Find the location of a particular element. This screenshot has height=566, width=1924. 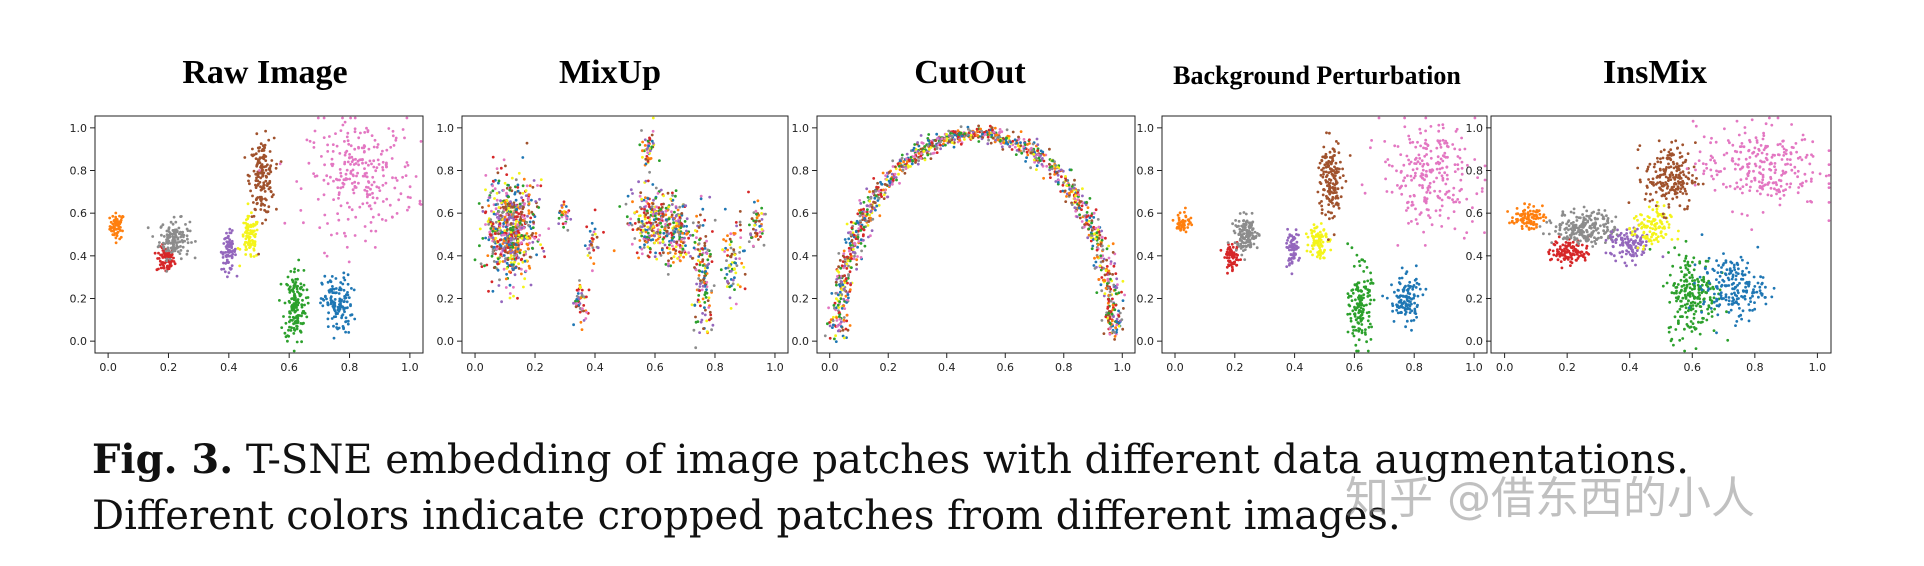

y-tick-label: 0.8 is located at coordinates (801, 171).